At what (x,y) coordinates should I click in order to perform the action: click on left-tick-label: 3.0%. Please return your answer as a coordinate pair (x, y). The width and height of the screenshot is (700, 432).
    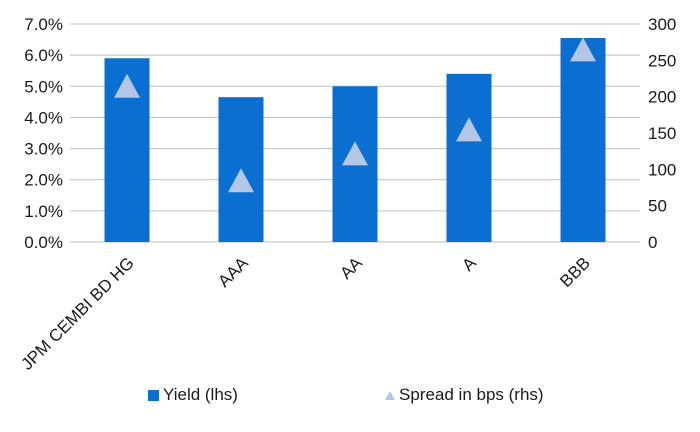
    Looking at the image, I should click on (43, 149).